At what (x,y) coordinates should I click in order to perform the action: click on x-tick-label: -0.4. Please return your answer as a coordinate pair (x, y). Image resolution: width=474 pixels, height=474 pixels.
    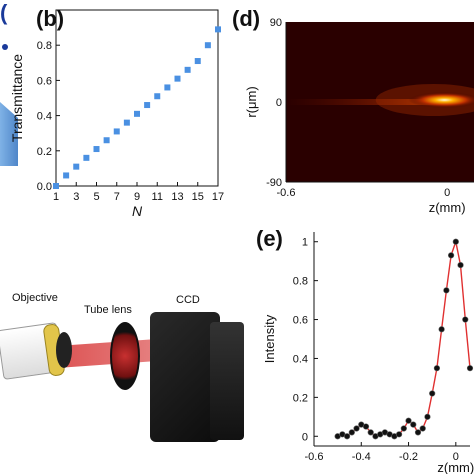
    Looking at the image, I should click on (361, 457).